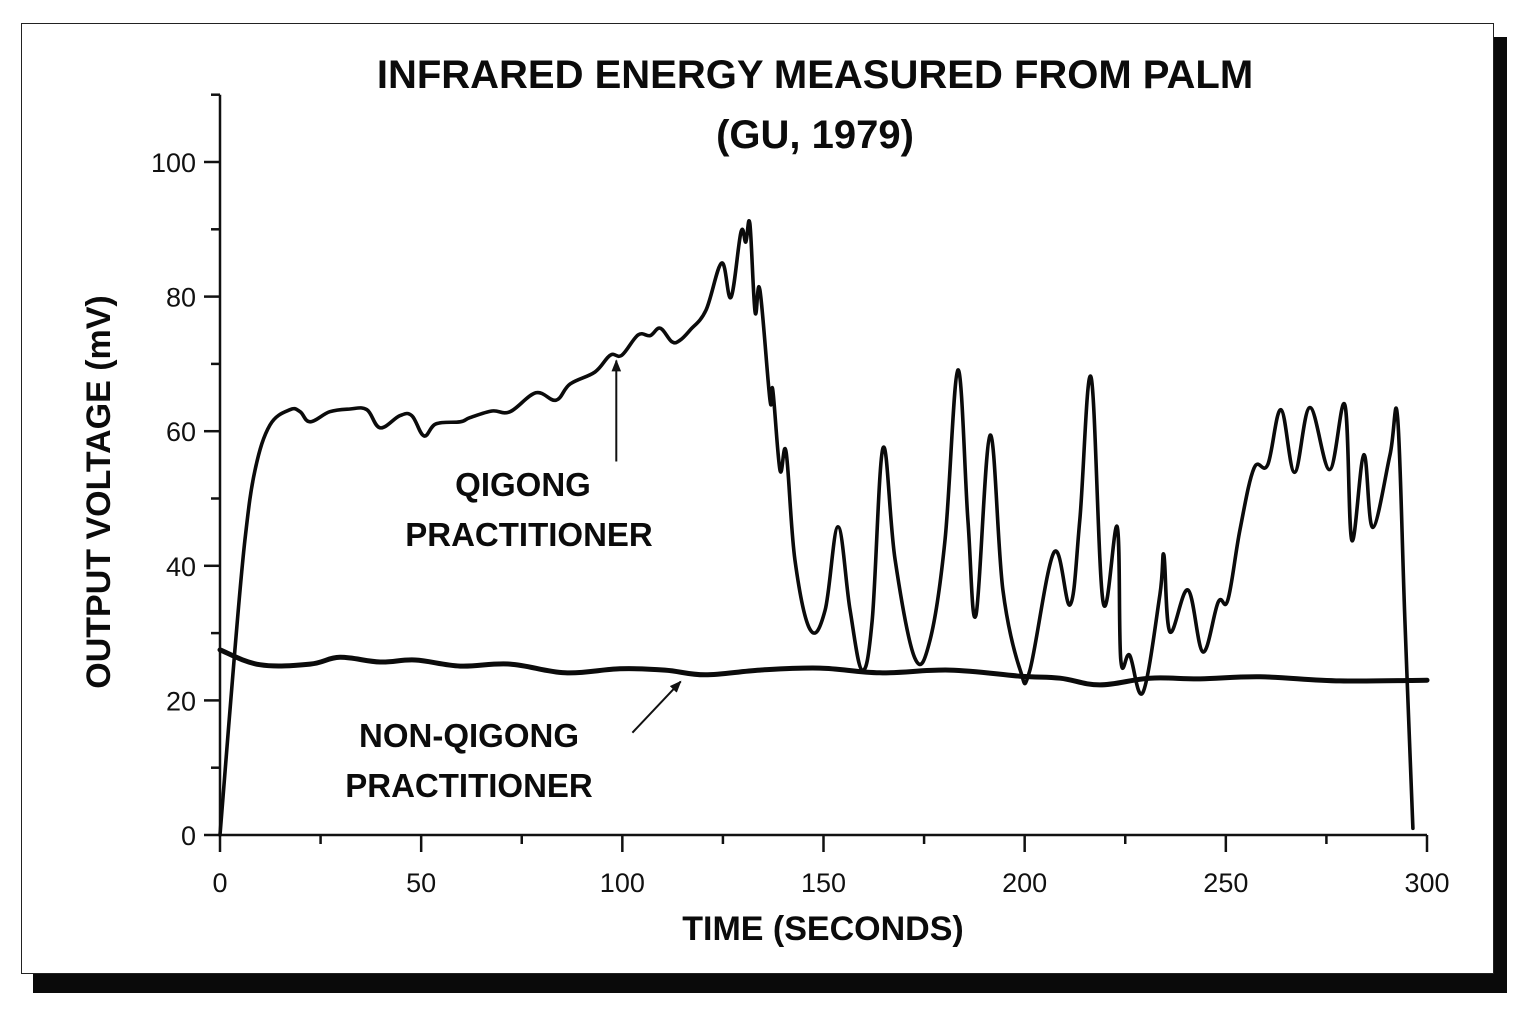 The height and width of the screenshot is (1016, 1527). I want to click on non-qigong-arrow-icon, so click(656, 707).